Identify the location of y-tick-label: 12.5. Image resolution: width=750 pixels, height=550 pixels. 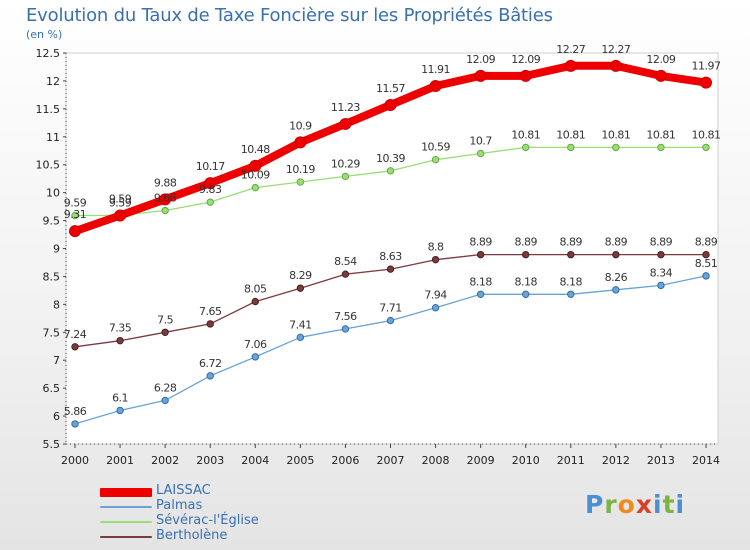
(48, 53).